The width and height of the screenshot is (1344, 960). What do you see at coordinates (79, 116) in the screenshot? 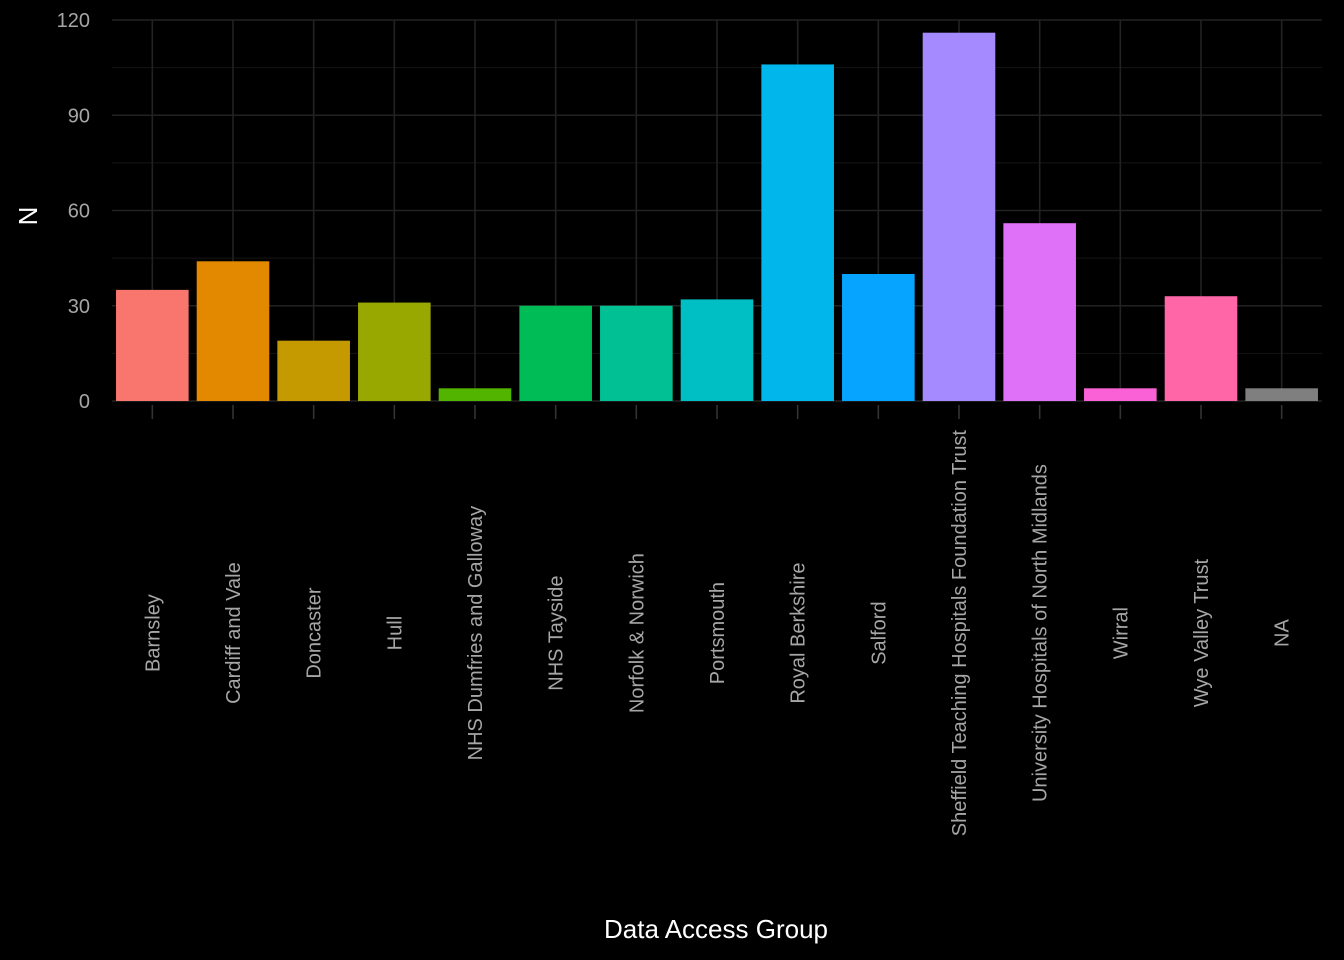
I see `y-tick-label: 90` at bounding box center [79, 116].